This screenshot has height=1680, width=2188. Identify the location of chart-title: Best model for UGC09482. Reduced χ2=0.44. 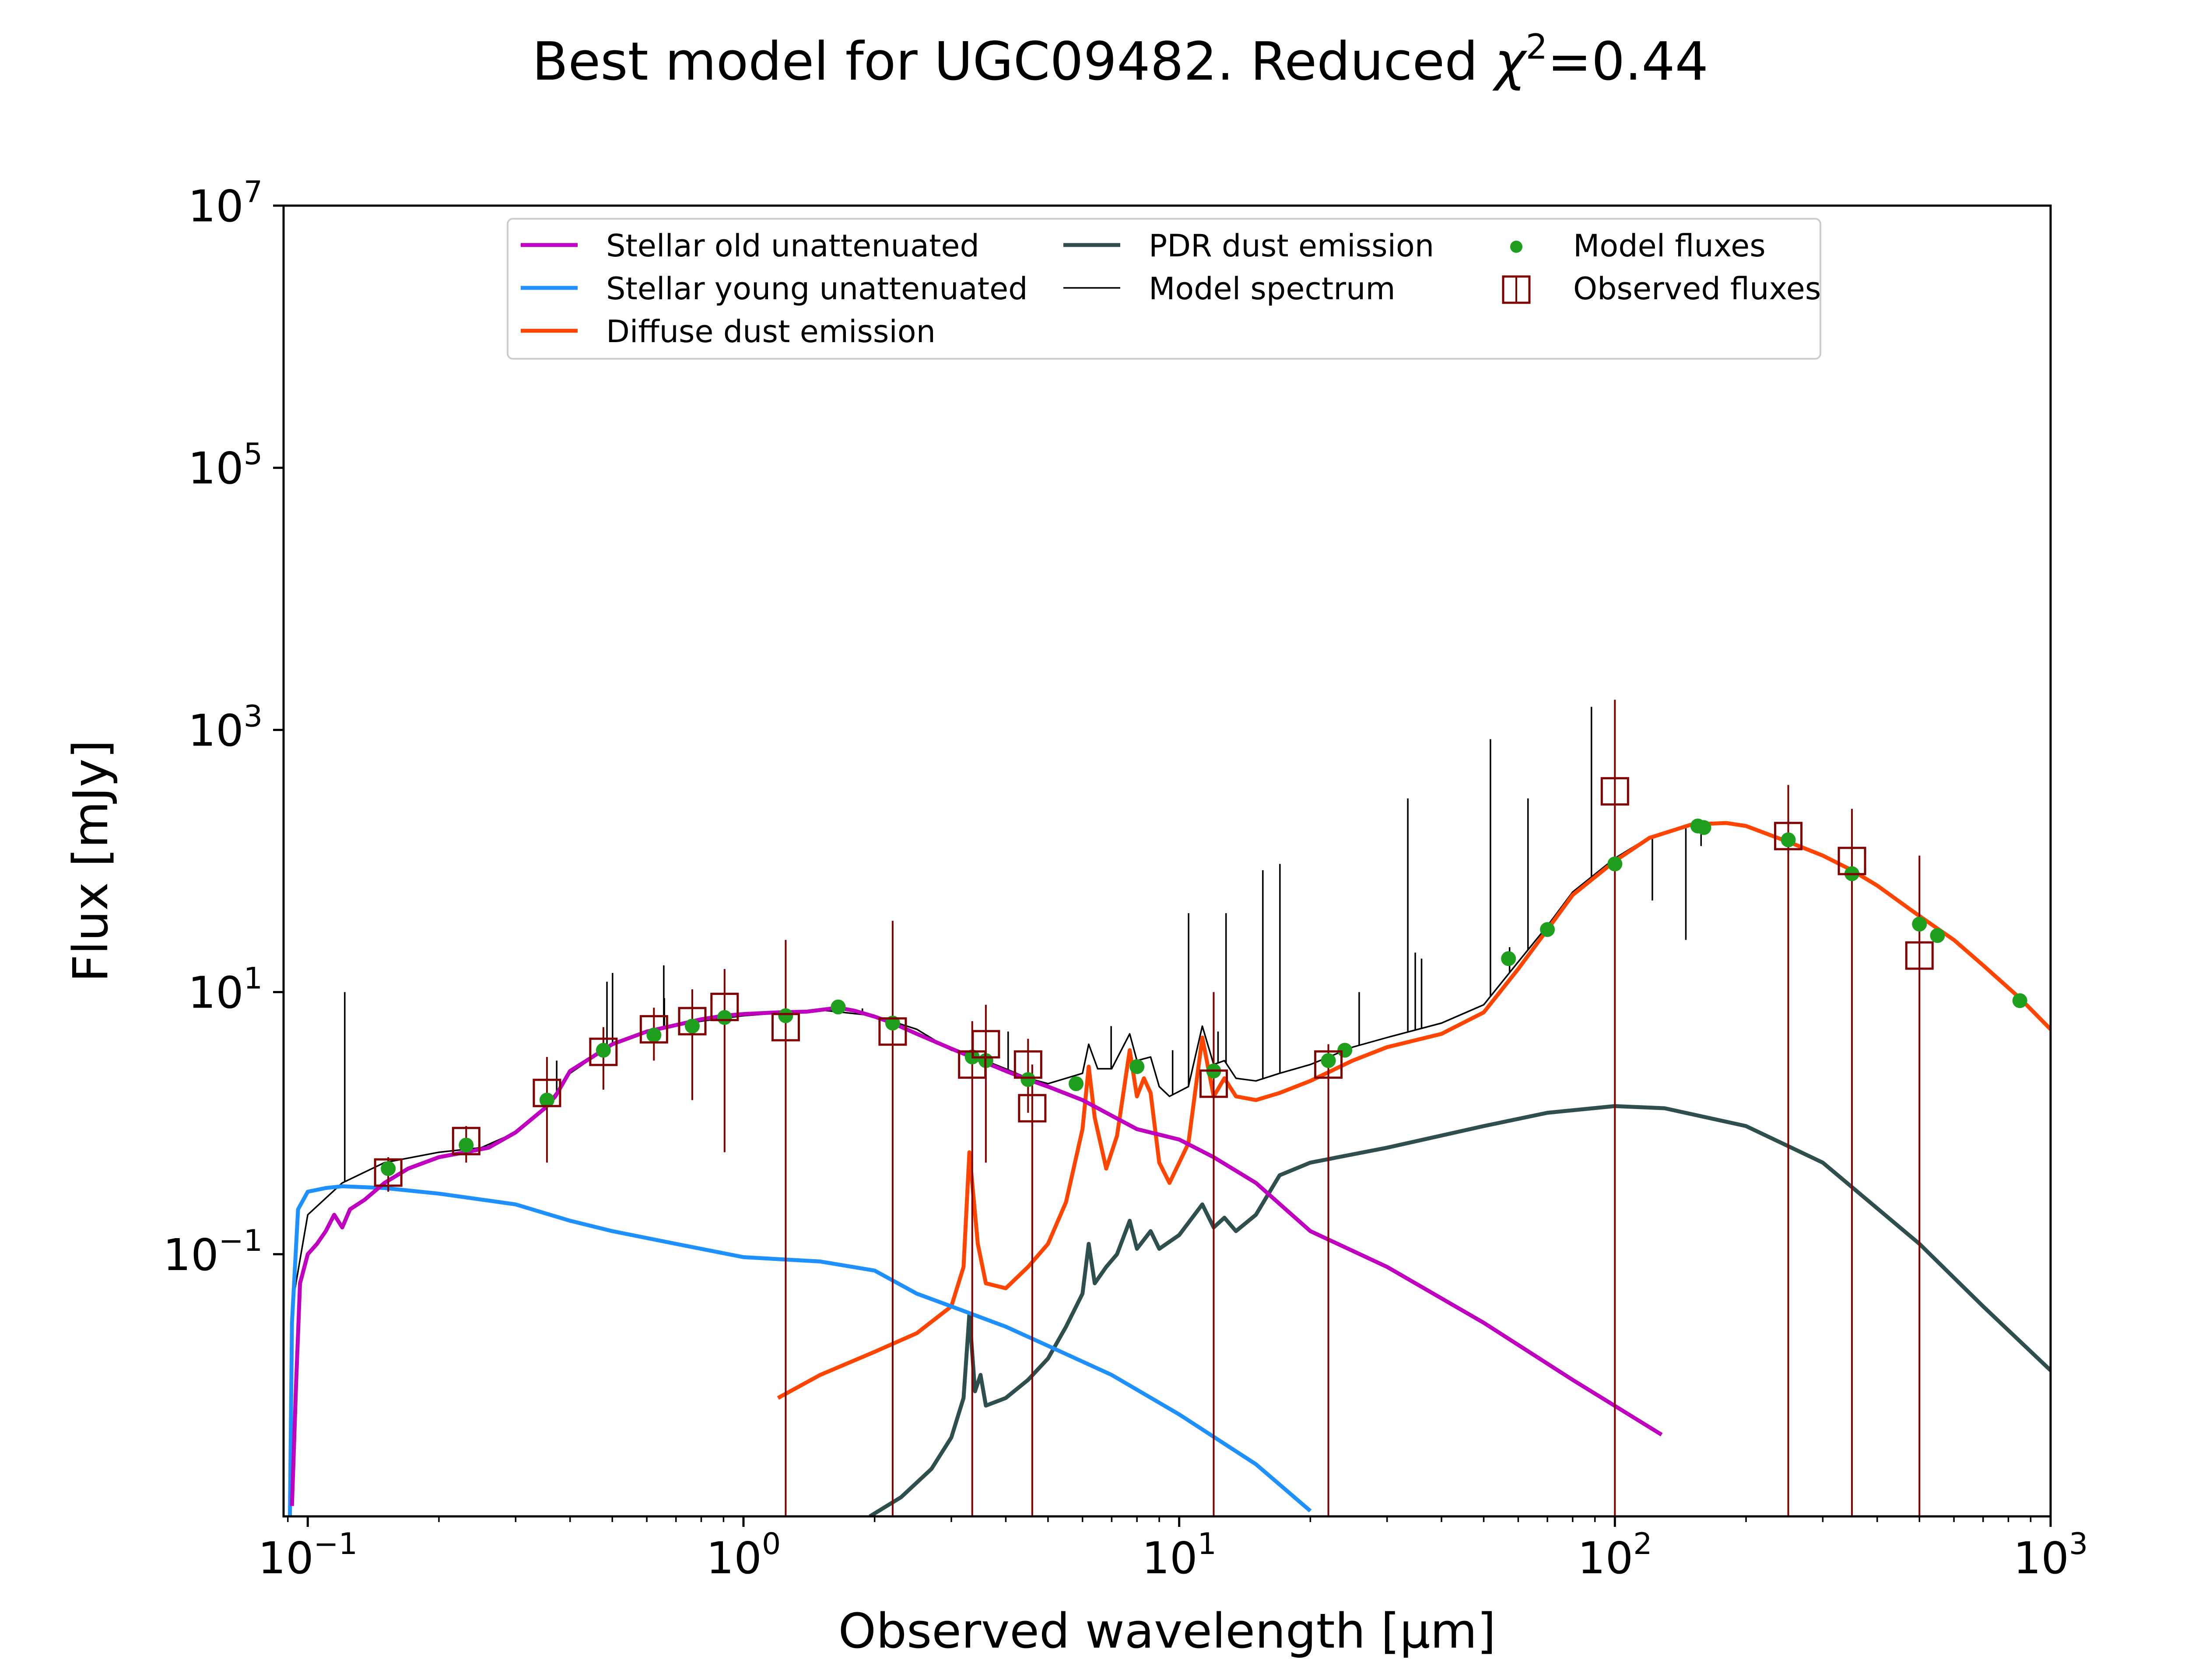
(1120, 60).